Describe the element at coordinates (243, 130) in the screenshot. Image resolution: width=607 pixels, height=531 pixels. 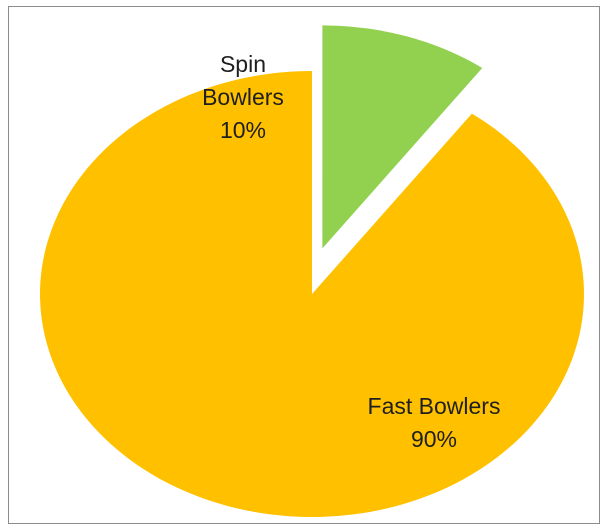
I see `slice-percent-spin-bowlers: 10%` at that location.